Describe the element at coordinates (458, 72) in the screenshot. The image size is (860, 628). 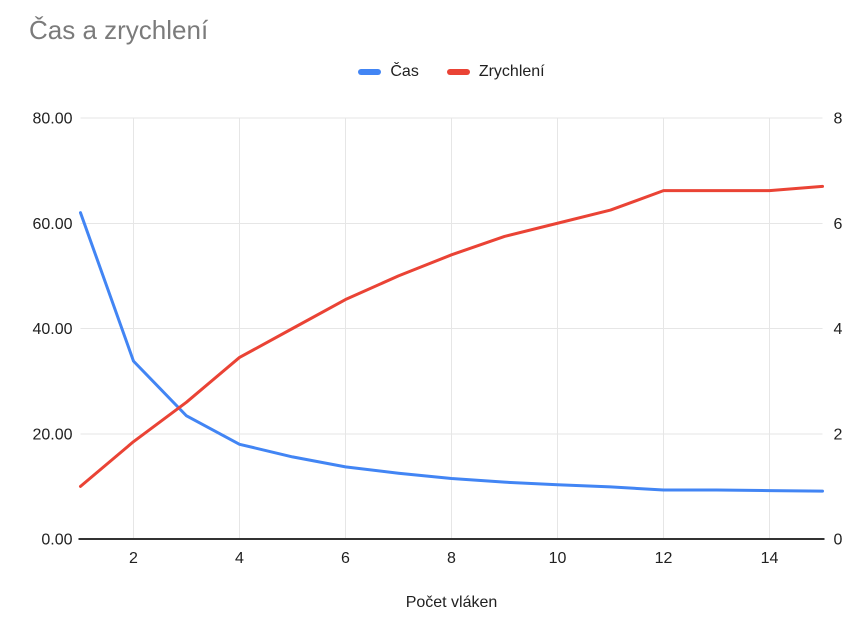
I see `zrychleni-series-swatch-icon` at that location.